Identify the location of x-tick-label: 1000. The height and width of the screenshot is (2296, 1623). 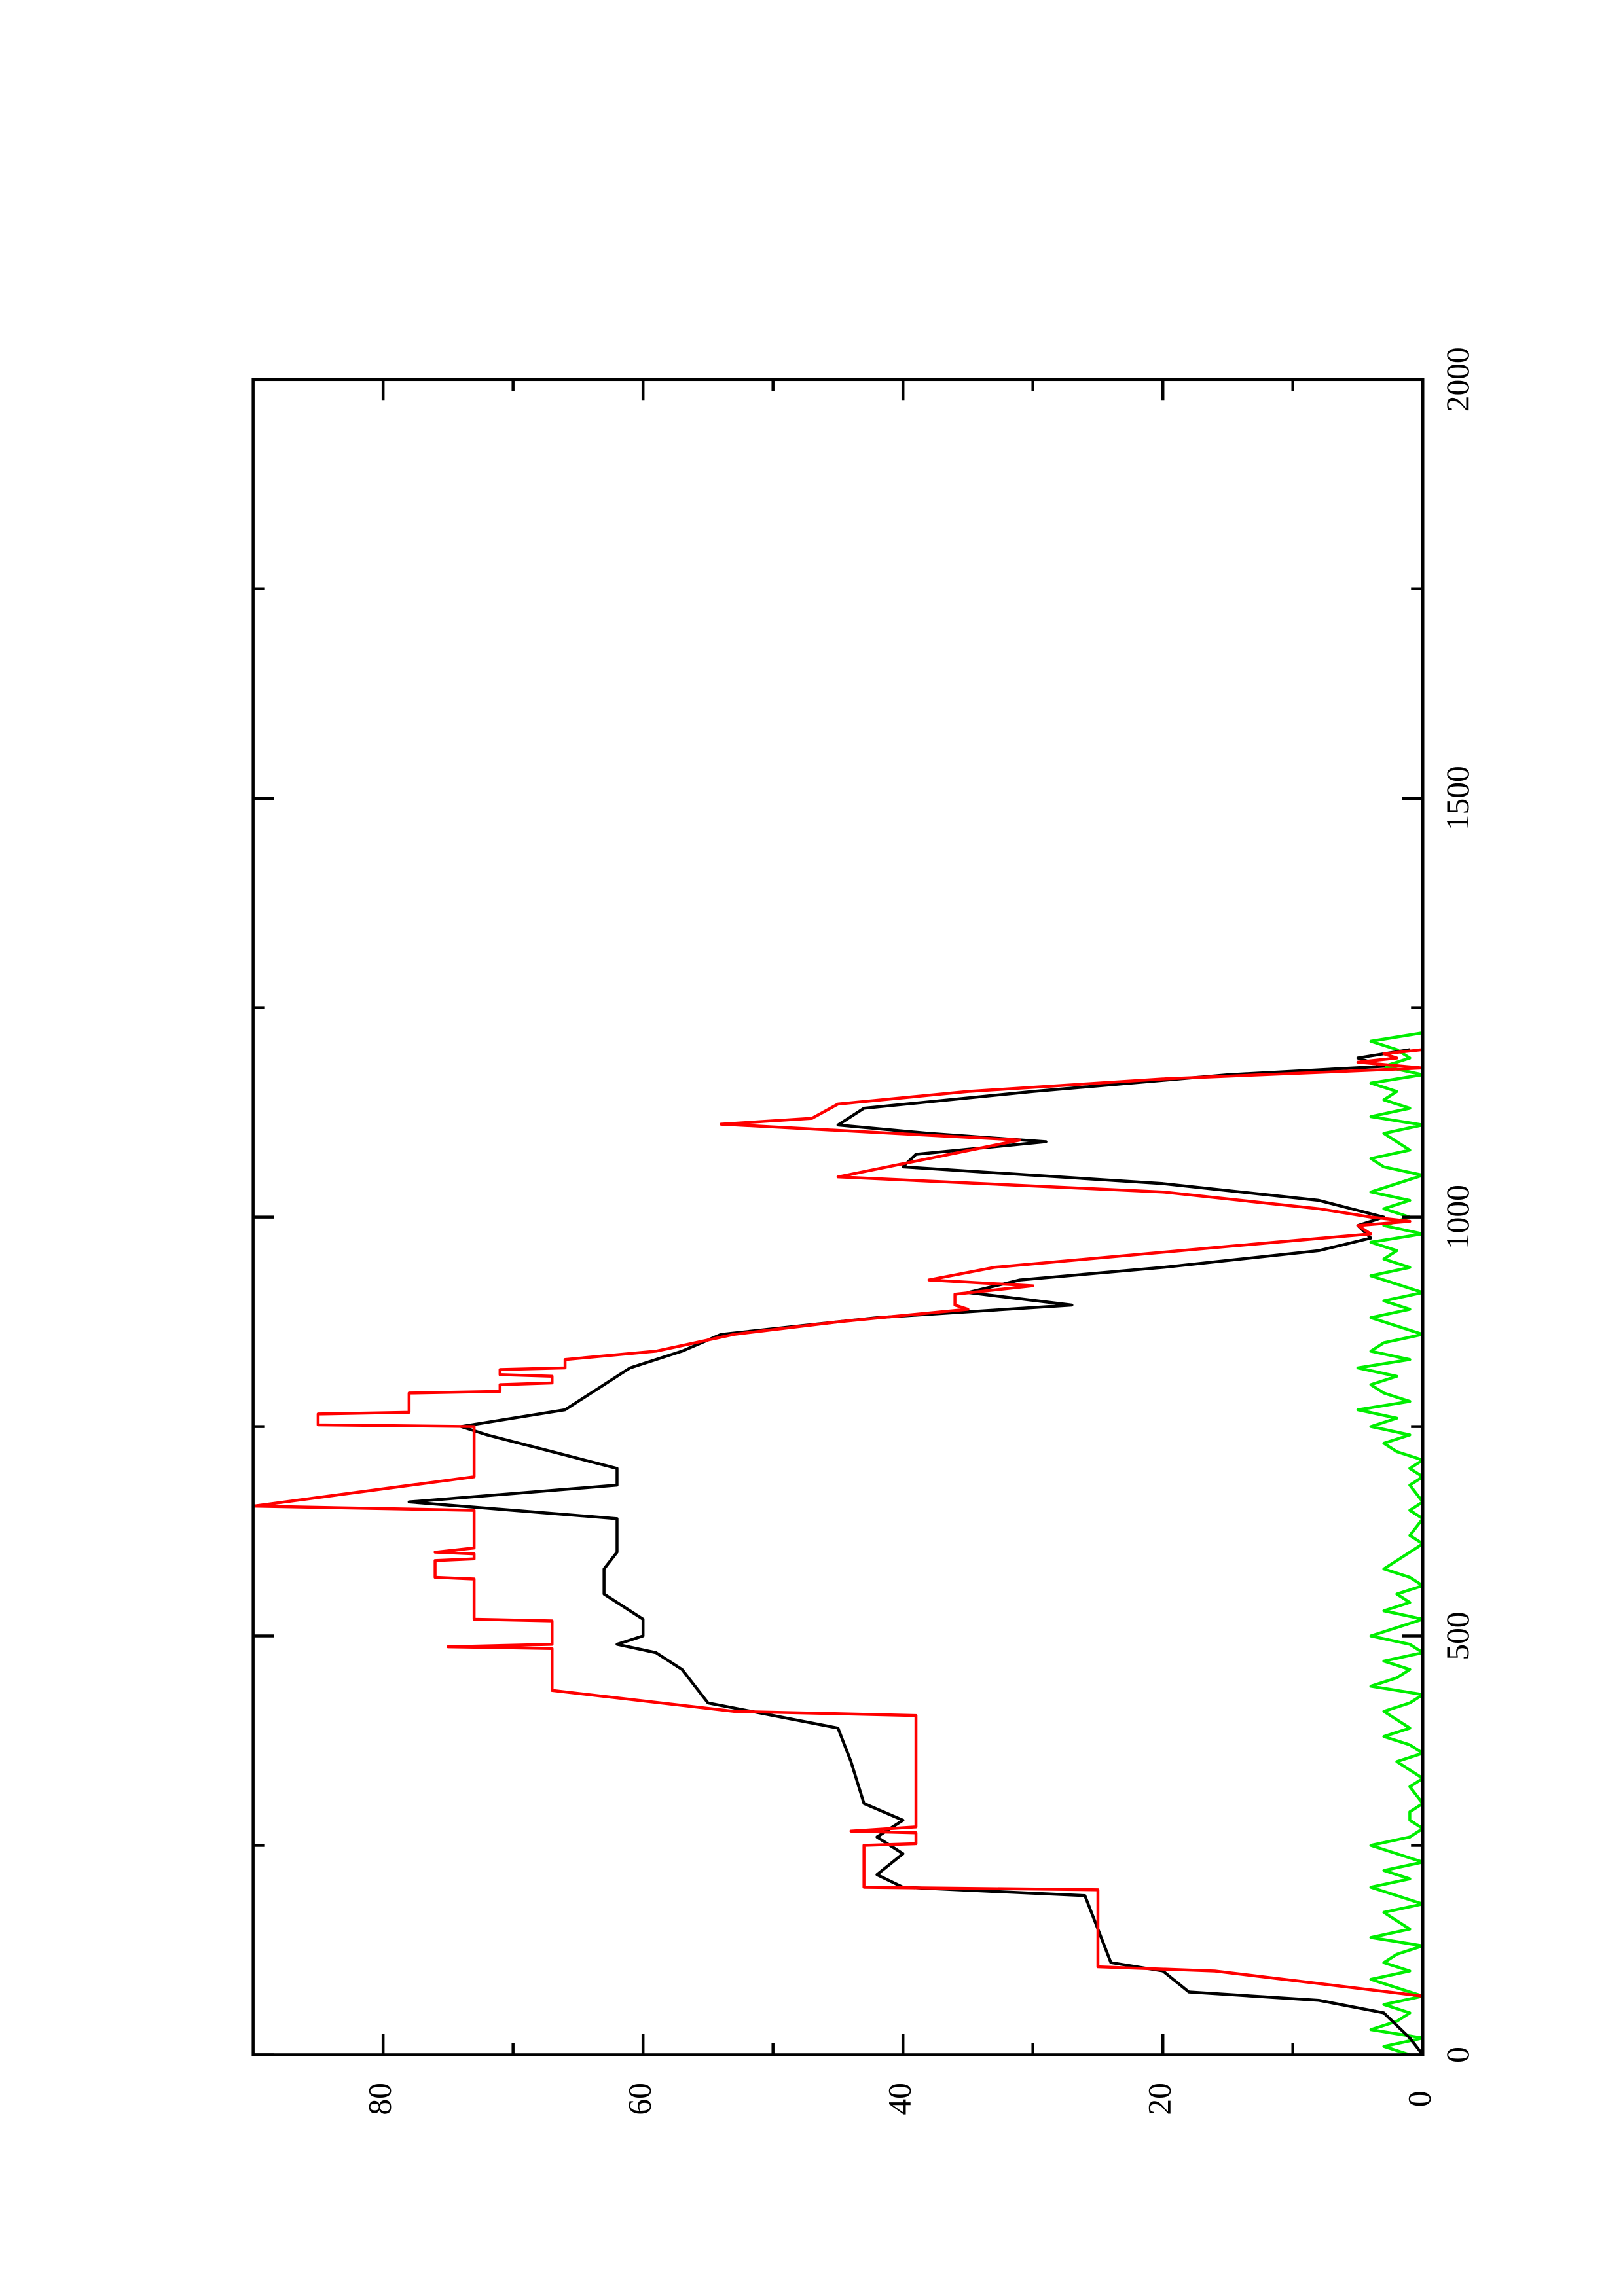
(1458, 1217).